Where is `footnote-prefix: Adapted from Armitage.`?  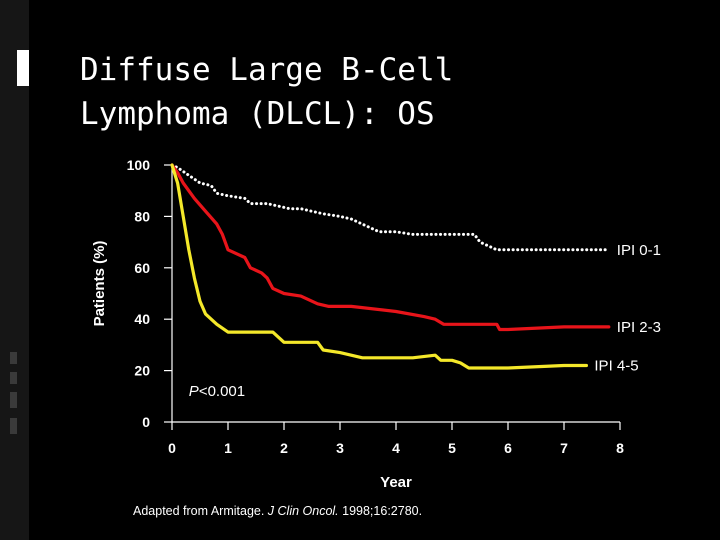 footnote-prefix: Adapted from Armitage. is located at coordinates (200, 511).